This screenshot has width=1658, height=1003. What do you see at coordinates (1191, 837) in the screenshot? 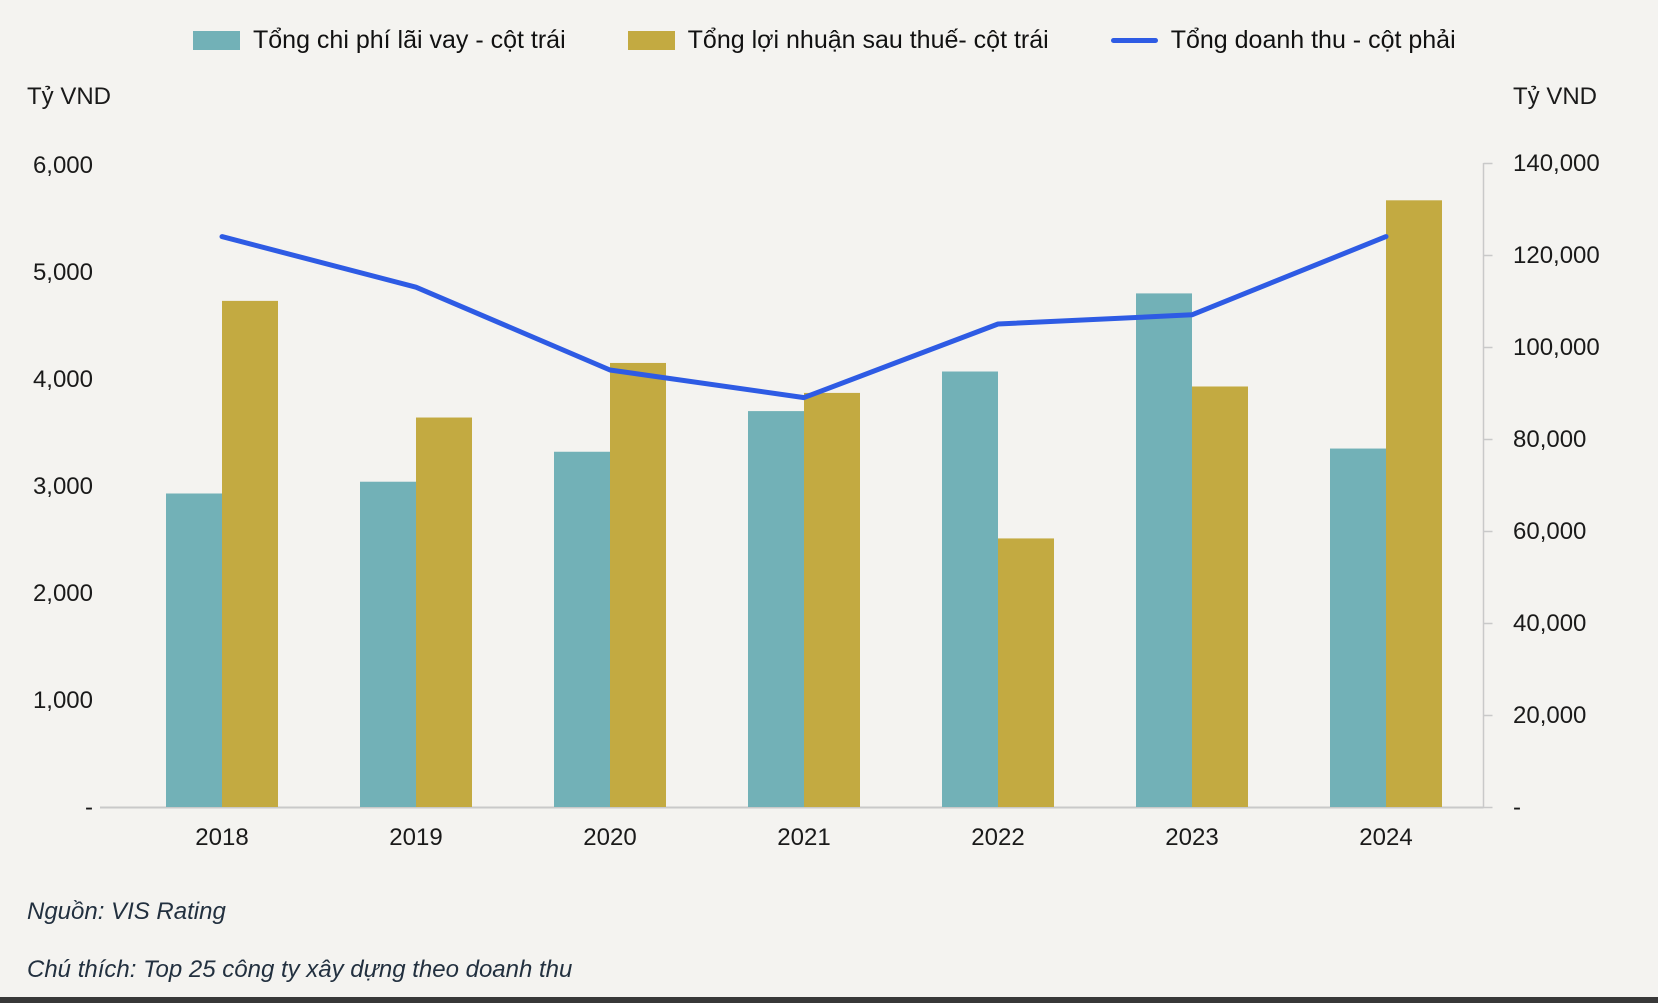
I see `x-label-2023: 2023` at bounding box center [1191, 837].